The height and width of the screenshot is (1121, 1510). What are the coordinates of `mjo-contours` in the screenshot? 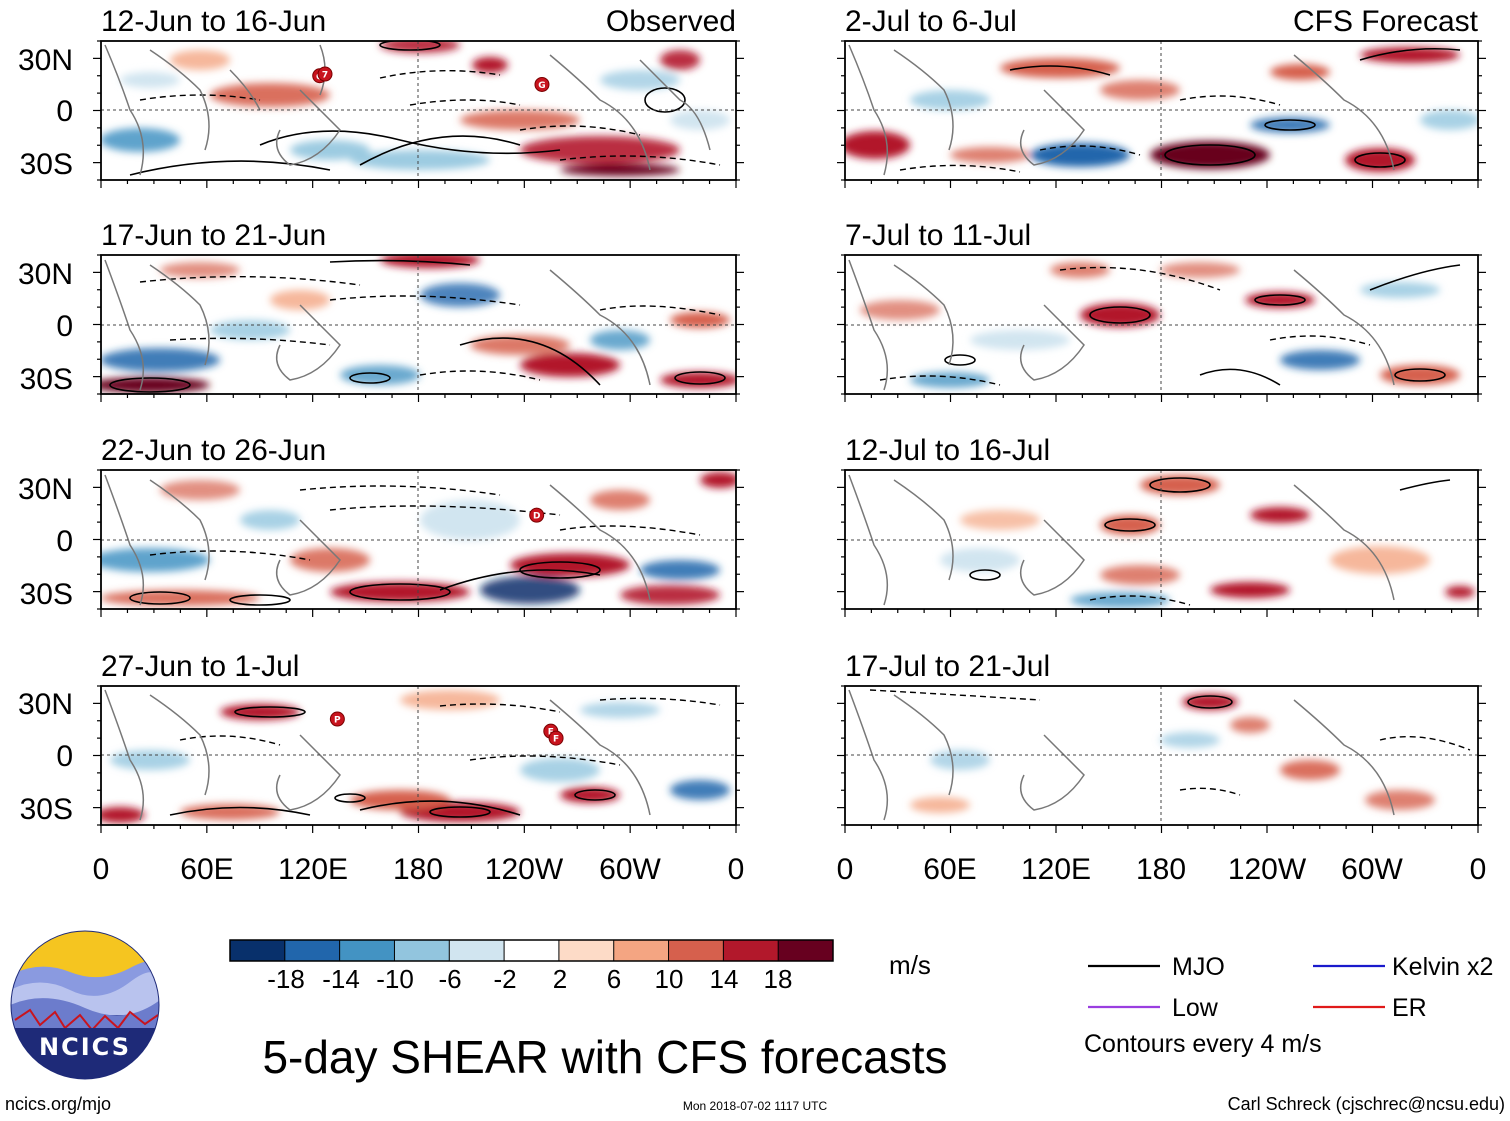 It's located at (407, 108).